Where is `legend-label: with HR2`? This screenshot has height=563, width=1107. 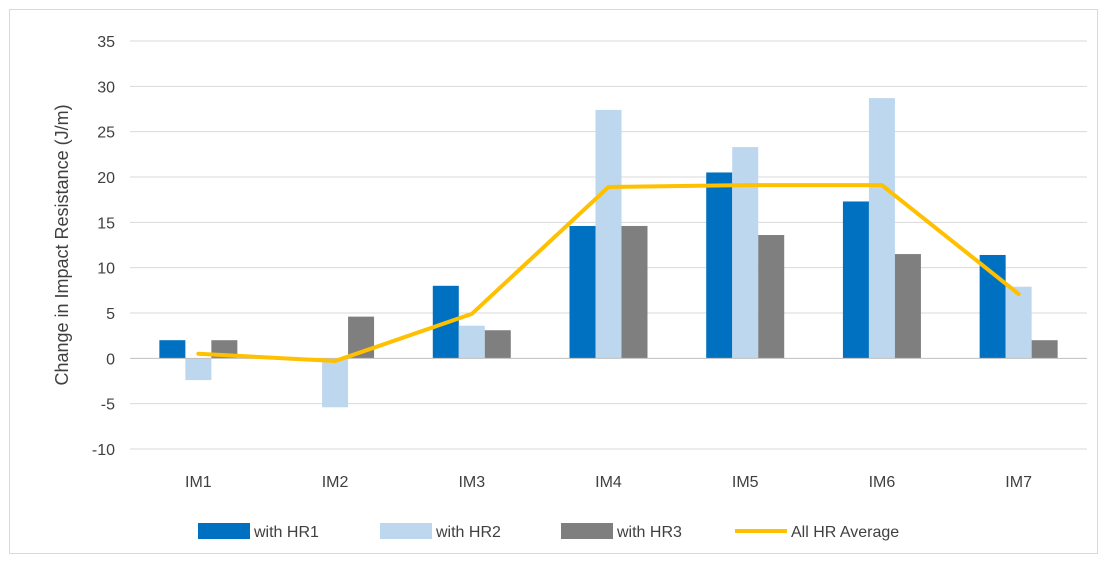
legend-label: with HR2 is located at coordinates (468, 532).